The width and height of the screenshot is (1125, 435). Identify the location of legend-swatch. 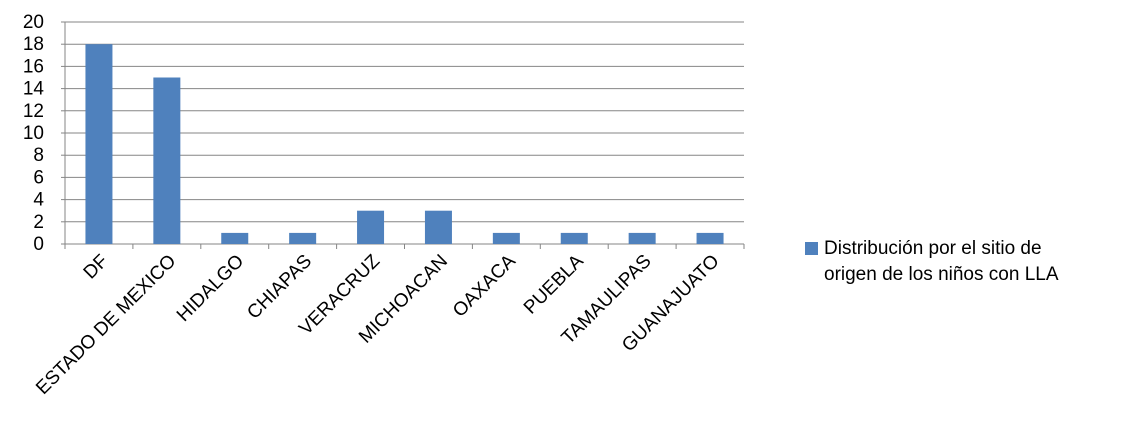
(811, 248).